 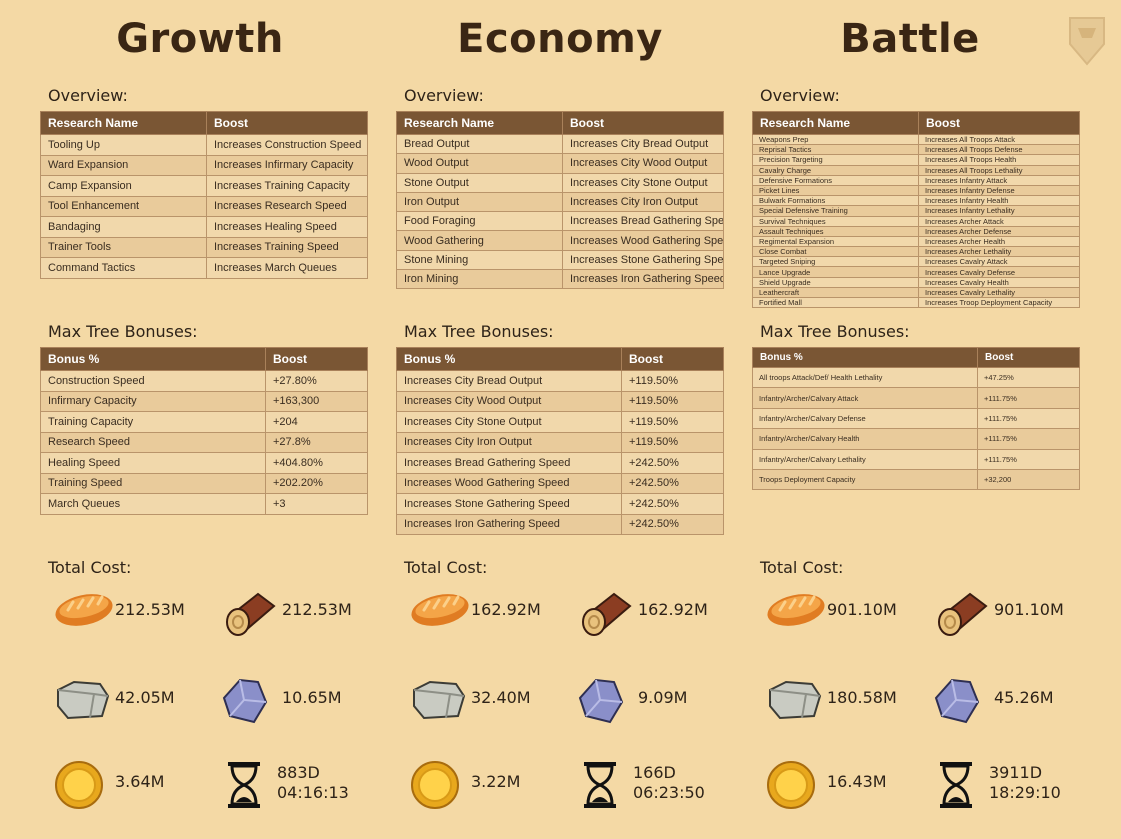 I want to click on stone-icon, so click(x=83, y=700).